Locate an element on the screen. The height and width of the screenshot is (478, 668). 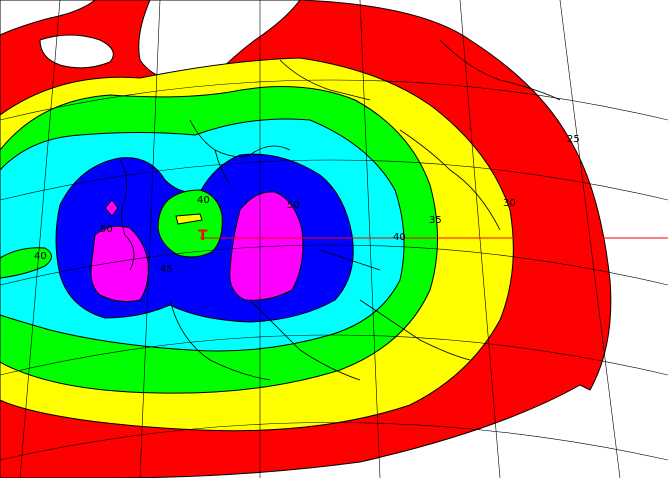
contour-label: 35 is located at coordinates (435, 220).